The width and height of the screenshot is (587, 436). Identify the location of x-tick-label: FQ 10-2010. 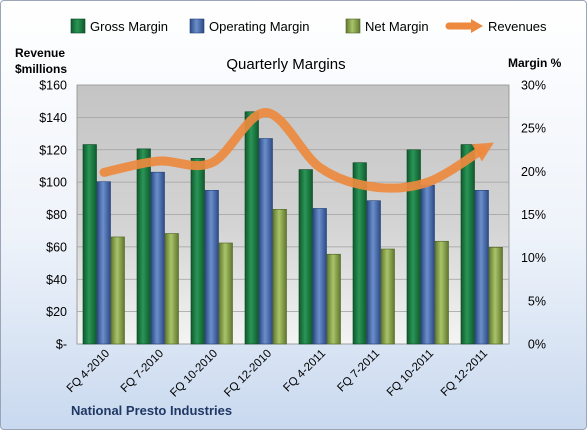
(194, 374).